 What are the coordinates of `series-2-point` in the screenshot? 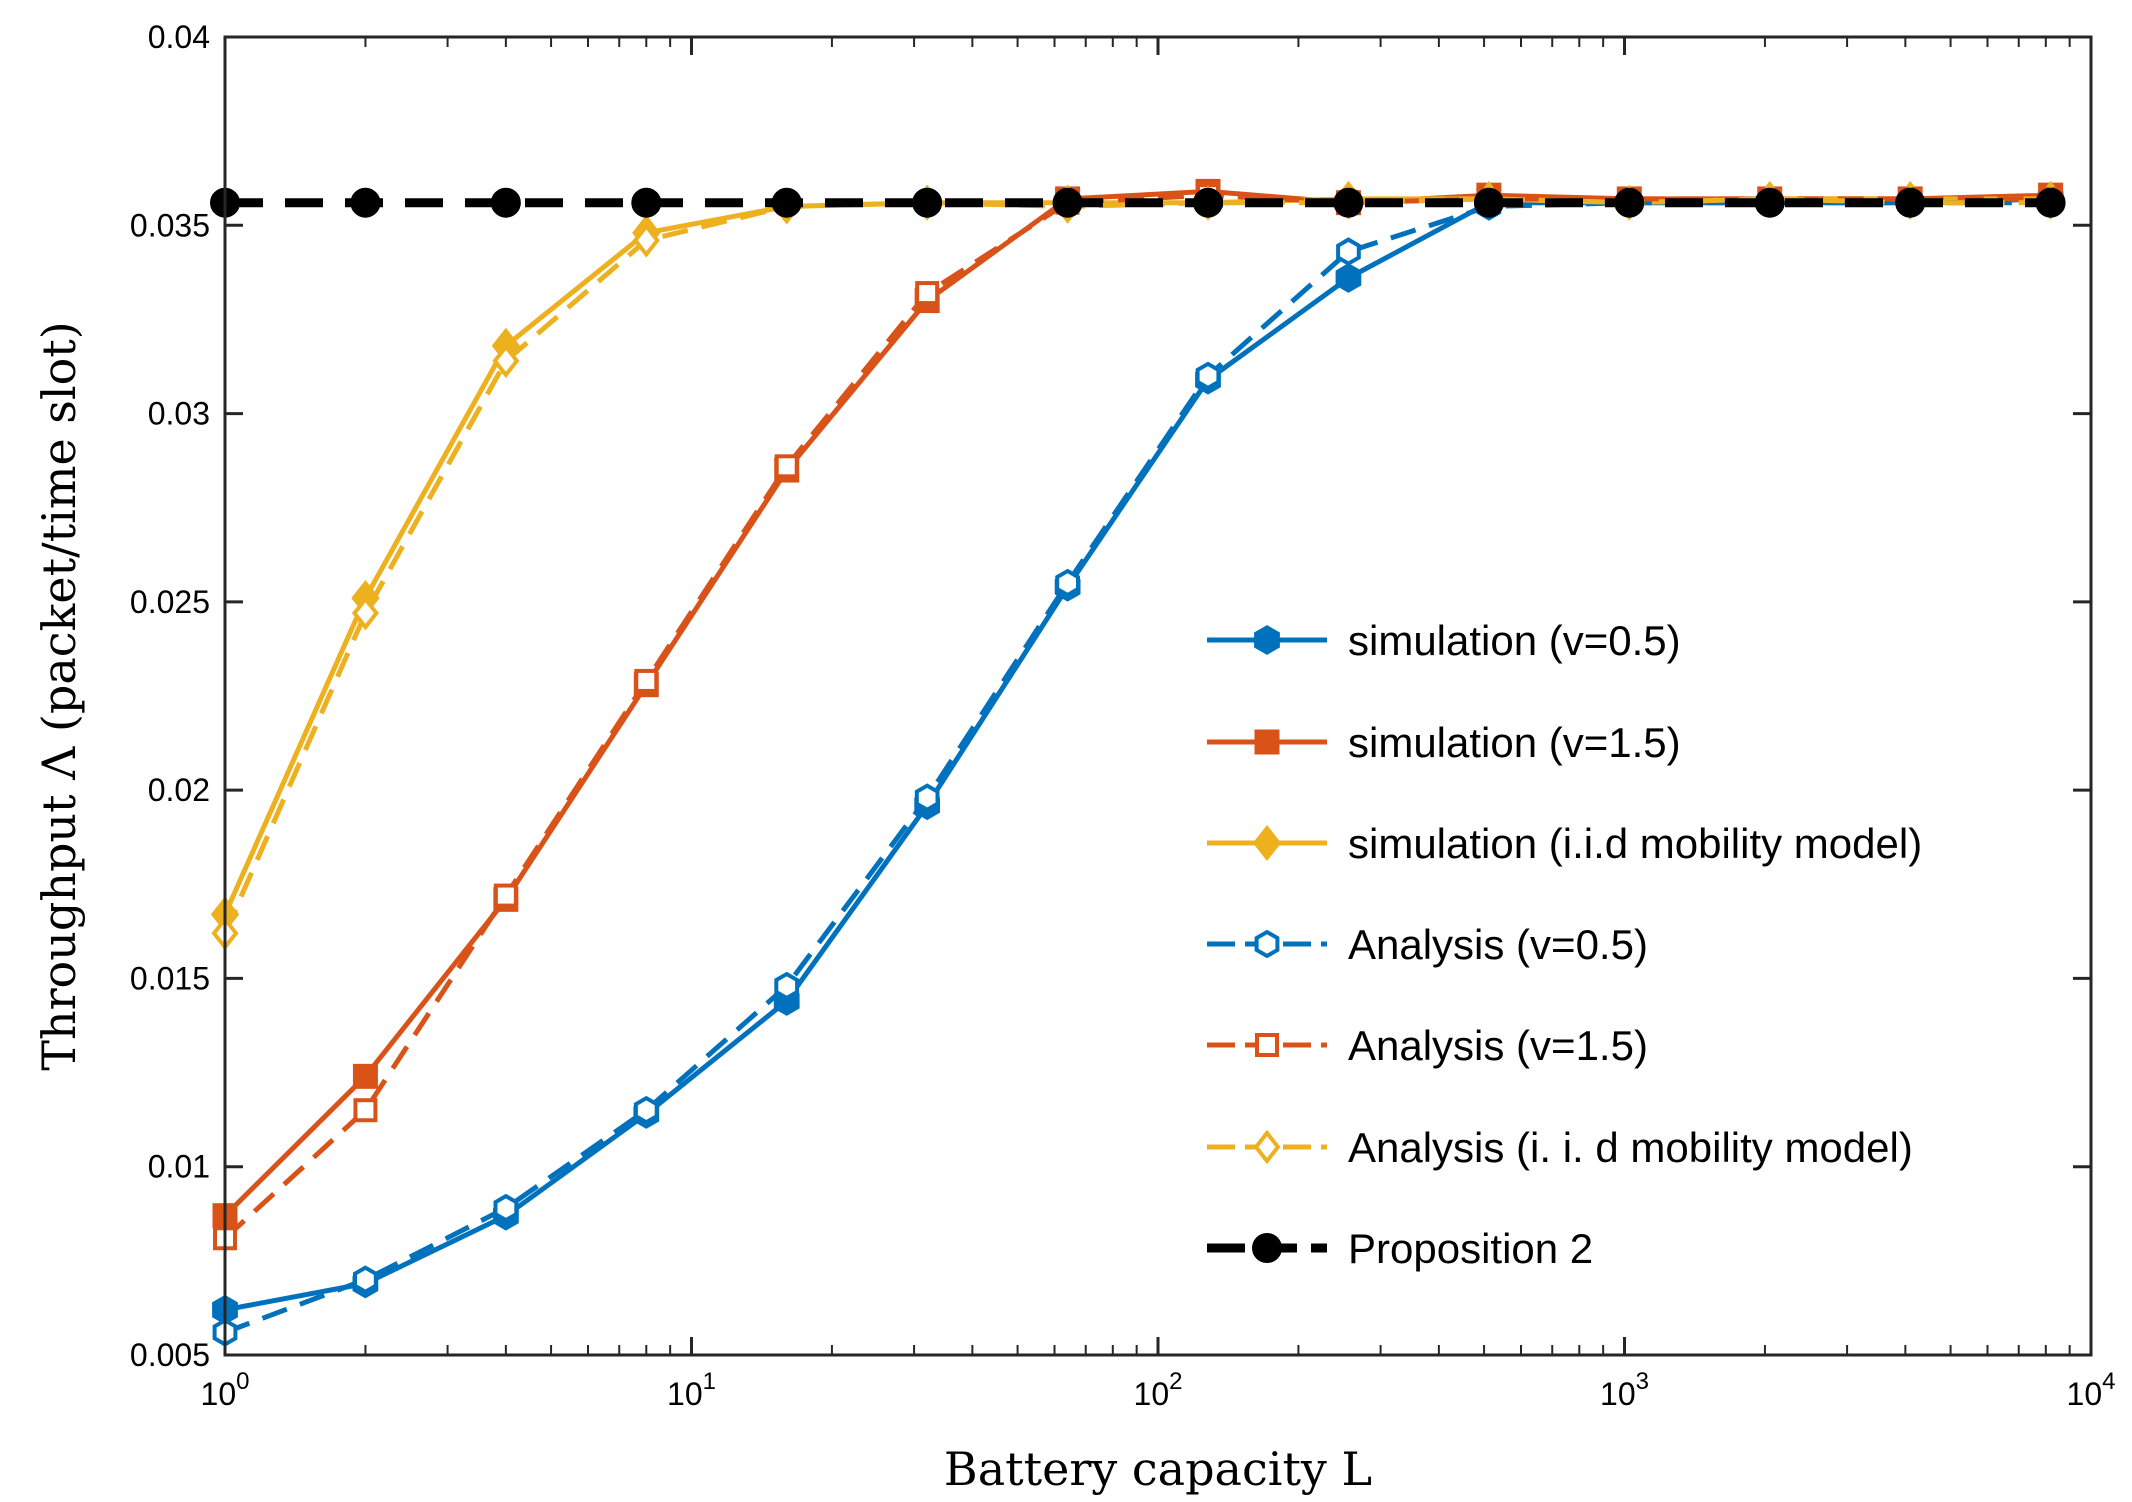 It's located at (365, 1076).